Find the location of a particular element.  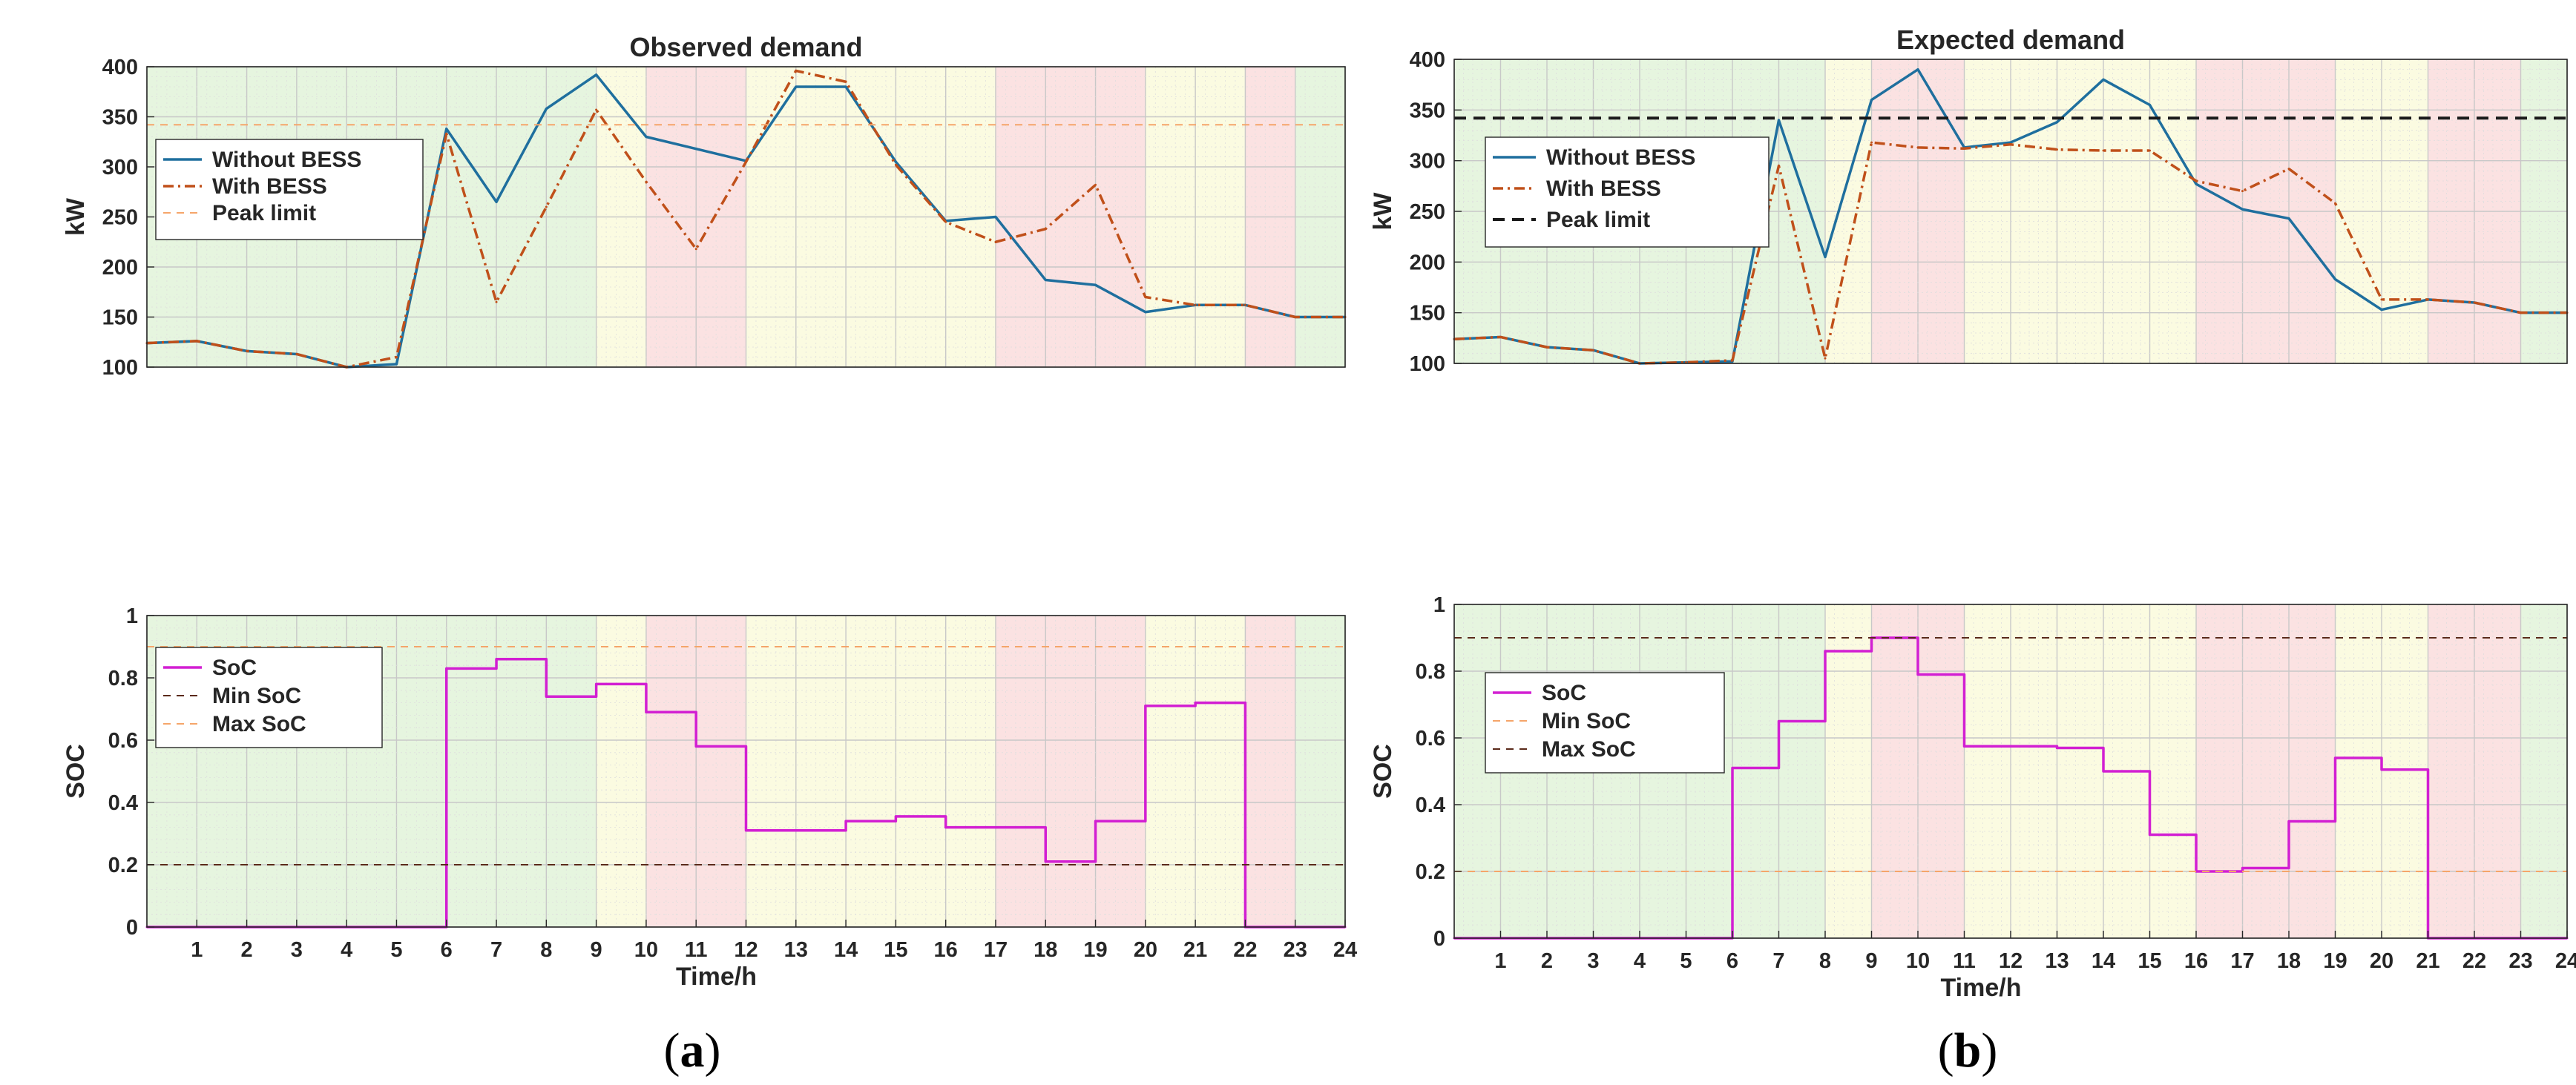

x-tick-label: 3 is located at coordinates (1593, 961).